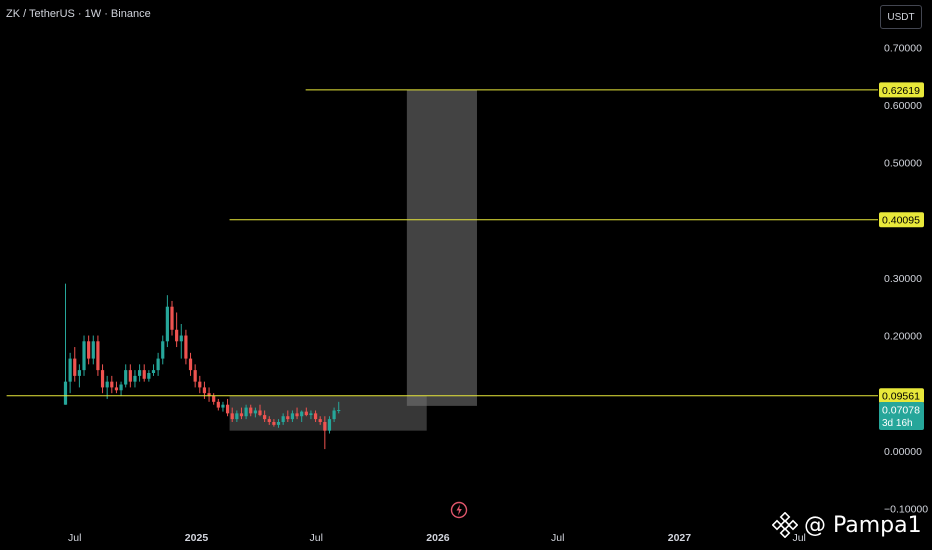 This screenshot has width=932, height=550. What do you see at coordinates (897, 423) in the screenshot?
I see `bar-countdown-label: 3d 16h` at bounding box center [897, 423].